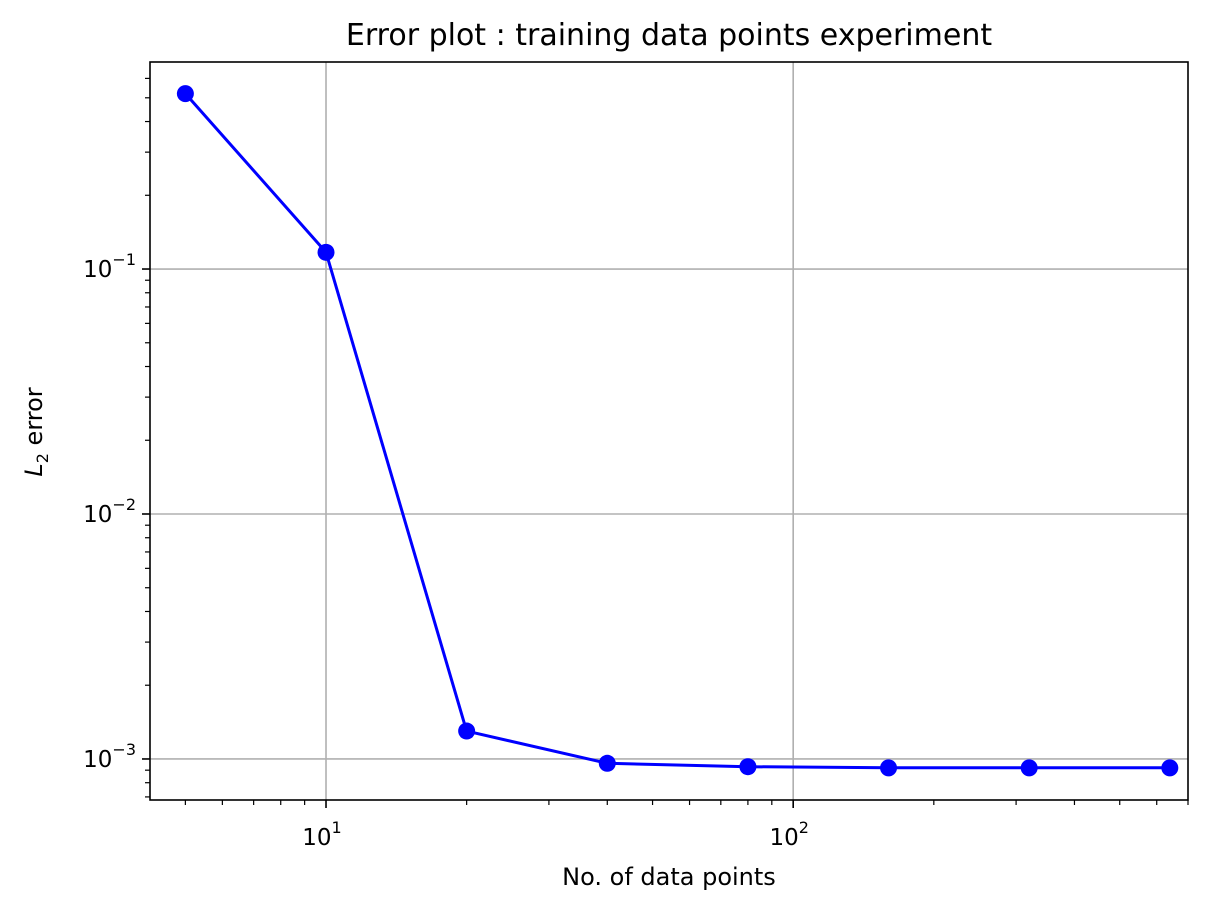  I want to click on y-tick-exponent: −3, so click(124, 749).